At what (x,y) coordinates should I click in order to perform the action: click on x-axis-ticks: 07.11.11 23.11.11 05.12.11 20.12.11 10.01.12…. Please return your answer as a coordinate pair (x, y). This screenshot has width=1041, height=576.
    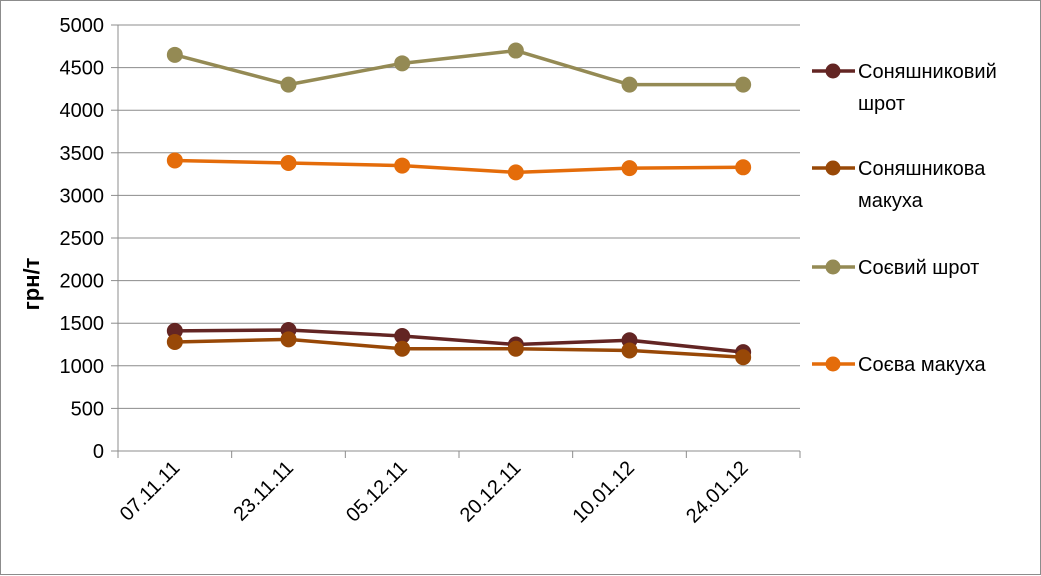
    Looking at the image, I should click on (434, 492).